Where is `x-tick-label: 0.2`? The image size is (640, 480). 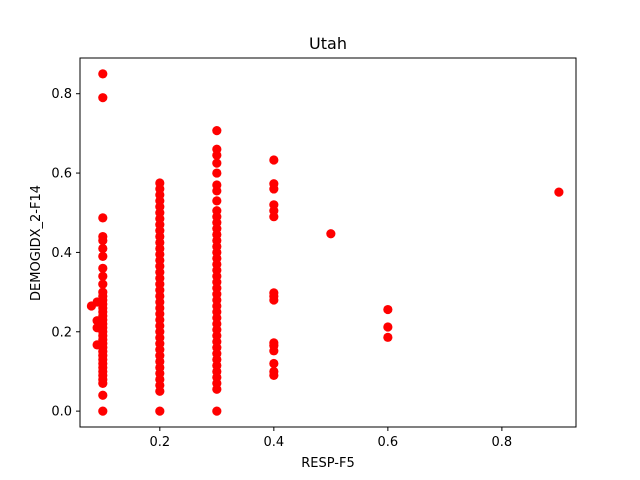 x-tick-label: 0.2 is located at coordinates (159, 442).